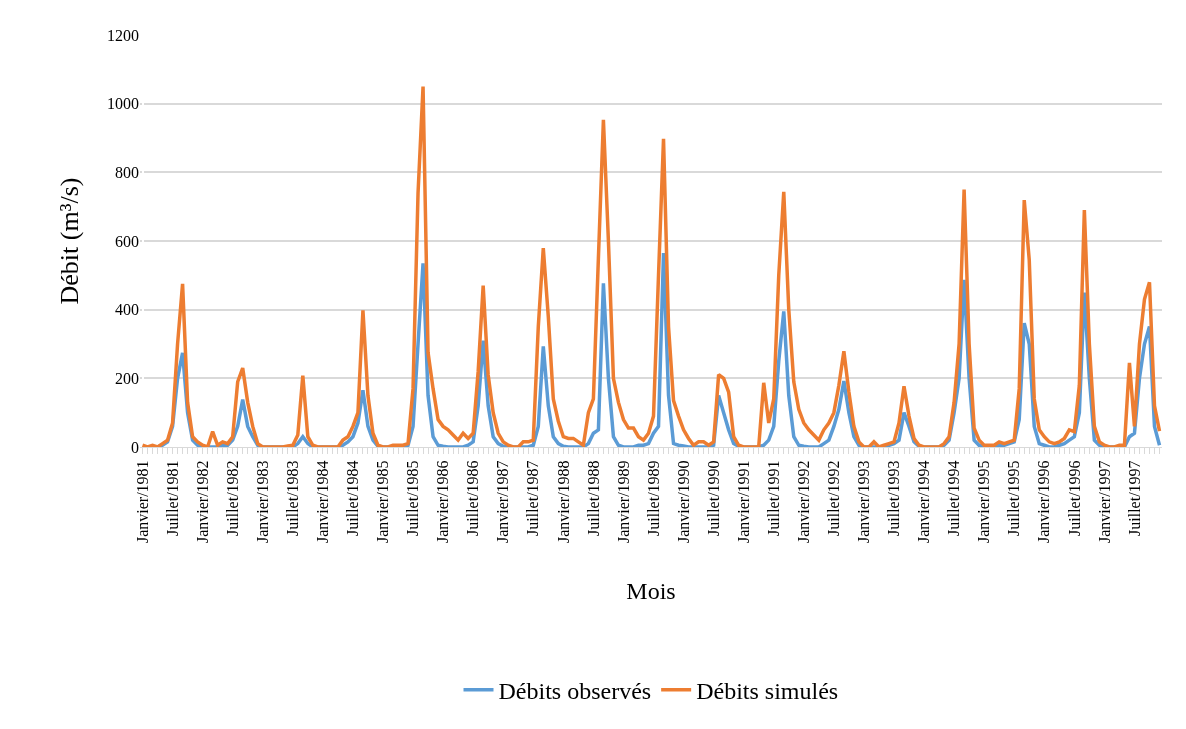  What do you see at coordinates (323, 502) in the screenshot?
I see `x-tick-label: Janvier/1984` at bounding box center [323, 502].